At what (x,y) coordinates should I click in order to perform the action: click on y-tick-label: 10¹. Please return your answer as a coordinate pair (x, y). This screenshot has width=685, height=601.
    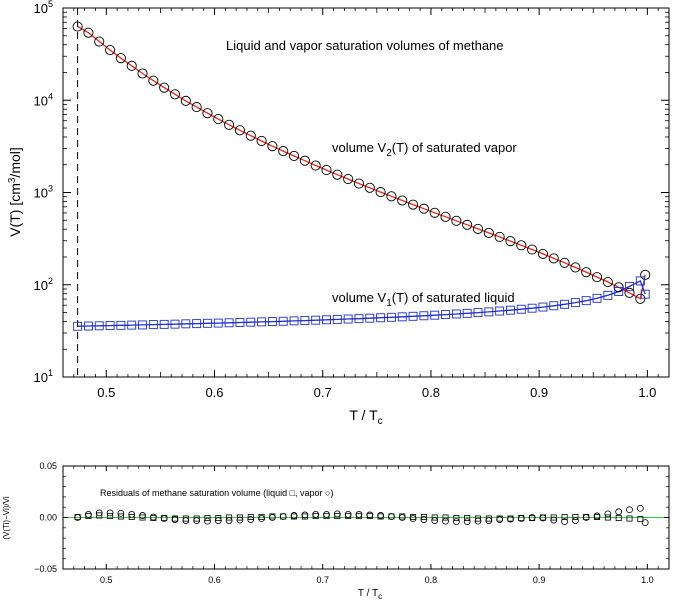
    Looking at the image, I should click on (43, 376).